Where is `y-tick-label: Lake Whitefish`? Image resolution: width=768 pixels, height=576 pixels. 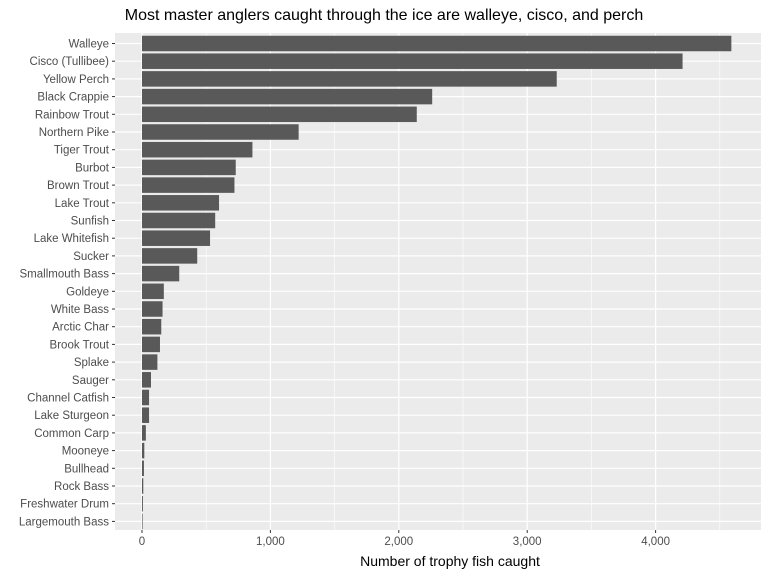
y-tick-label: Lake Whitefish is located at coordinates (71, 239).